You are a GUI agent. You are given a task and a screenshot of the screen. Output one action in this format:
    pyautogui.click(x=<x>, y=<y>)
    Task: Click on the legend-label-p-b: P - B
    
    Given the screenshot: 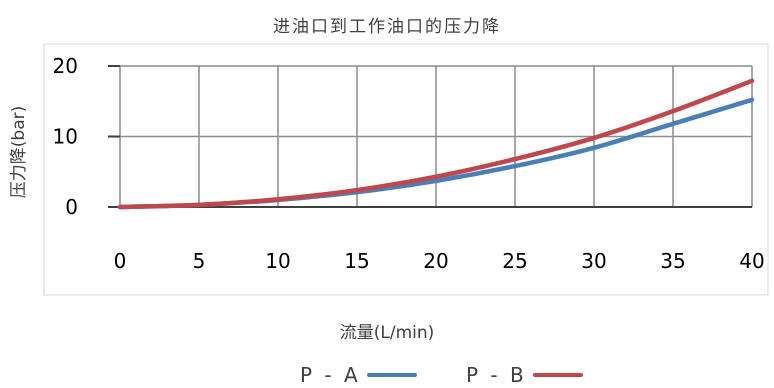 What is the action you would take?
    pyautogui.click(x=496, y=375)
    